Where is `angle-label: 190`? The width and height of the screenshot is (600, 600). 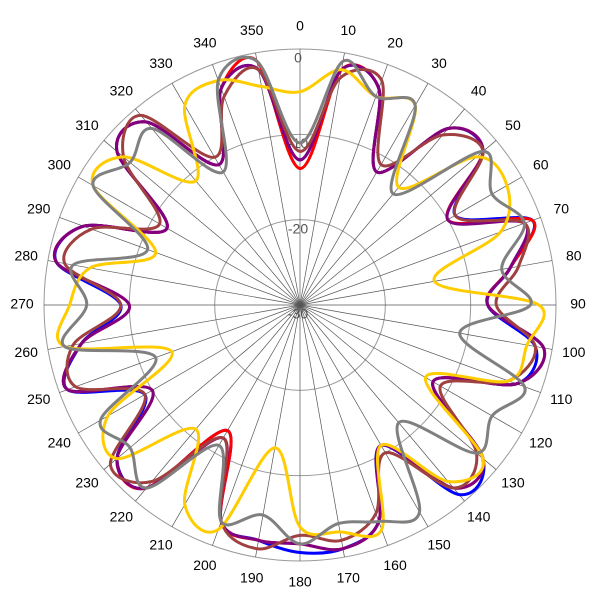 angle-label: 190 is located at coordinates (252, 577).